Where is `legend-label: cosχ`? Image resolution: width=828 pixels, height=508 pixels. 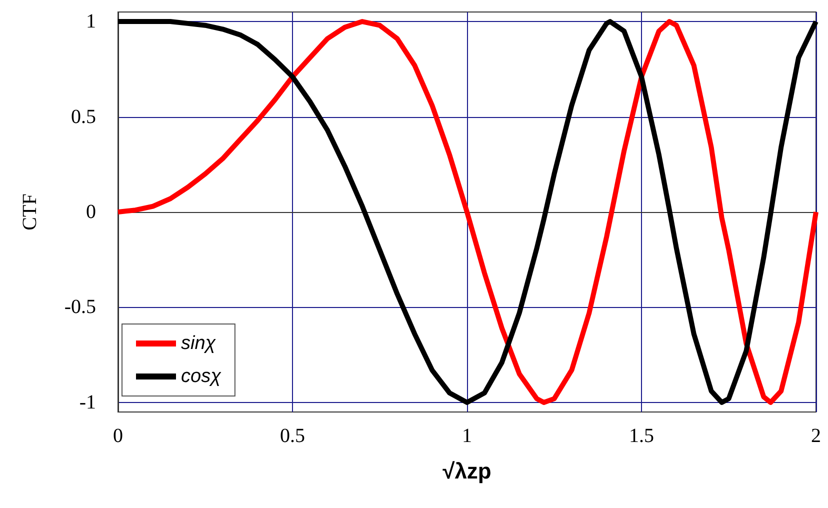 legend-label: cosχ is located at coordinates (201, 376).